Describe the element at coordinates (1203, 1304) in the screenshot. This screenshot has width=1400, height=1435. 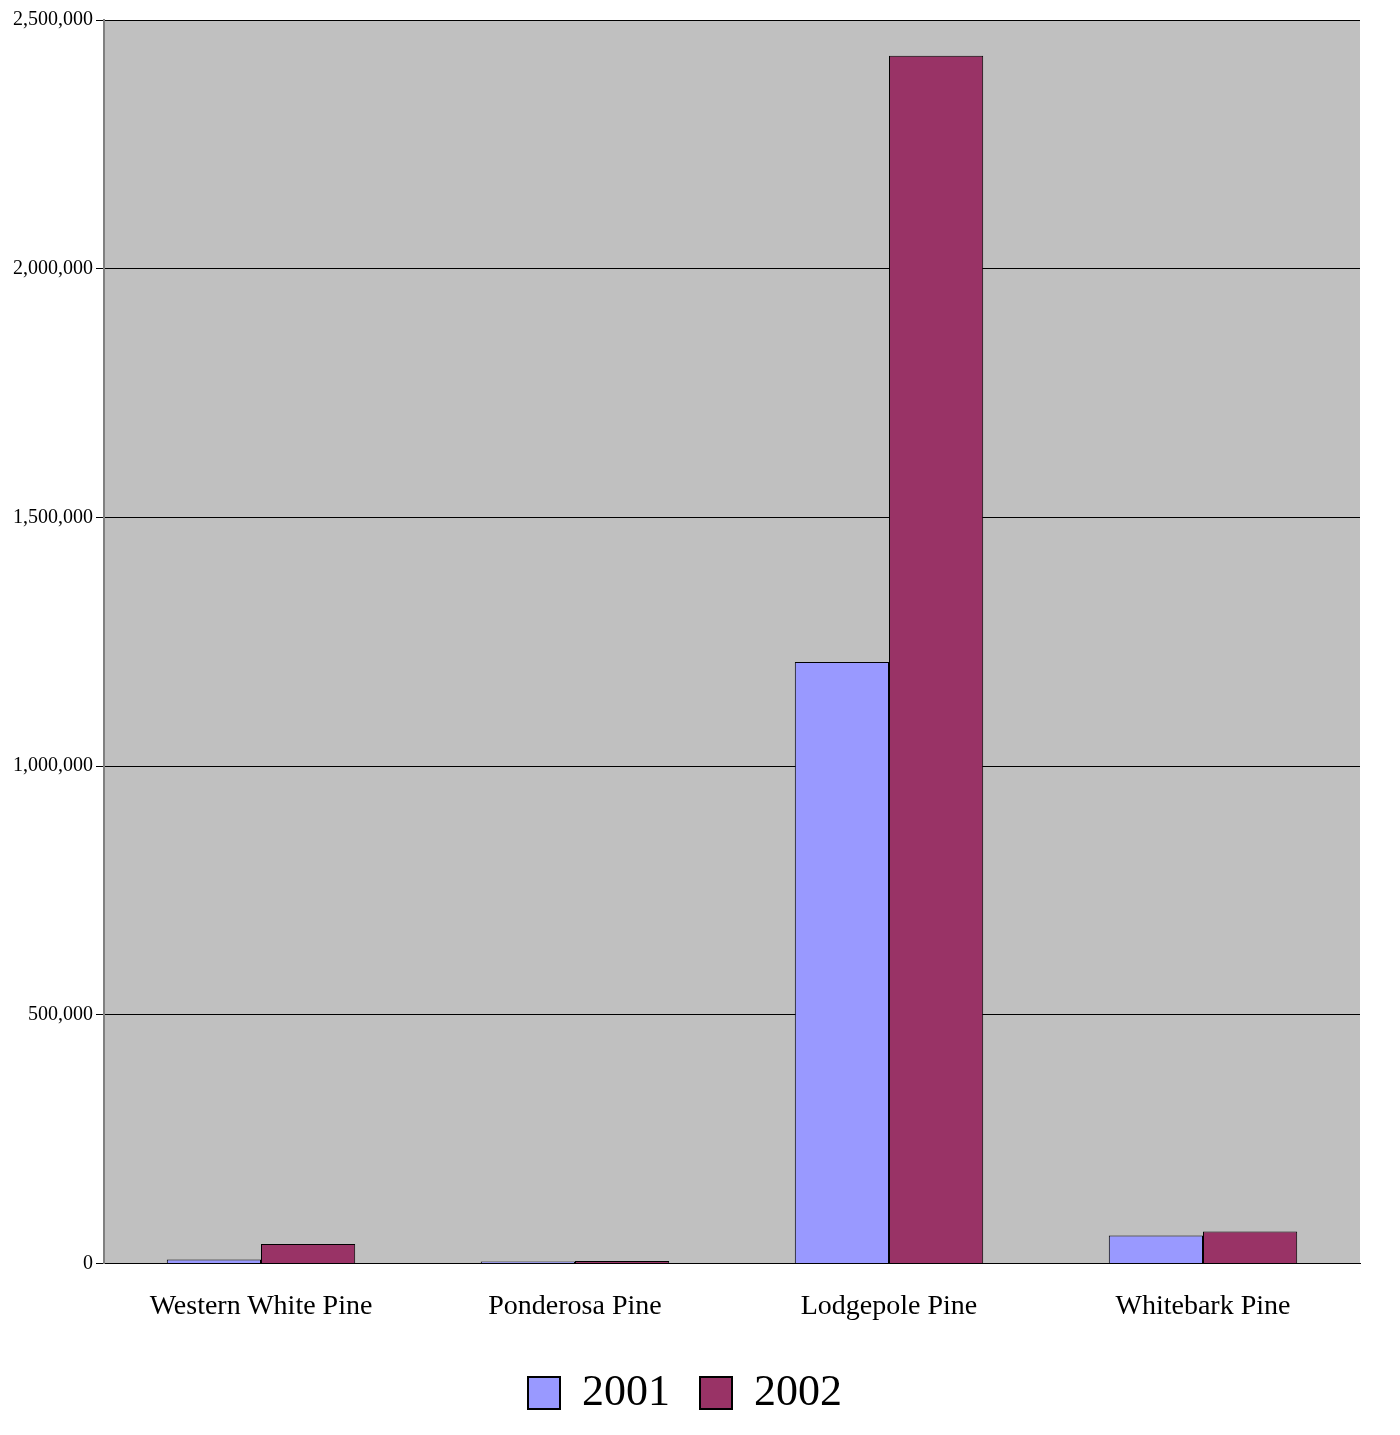
I see `x-tick-label: Whitebark Pine` at that location.